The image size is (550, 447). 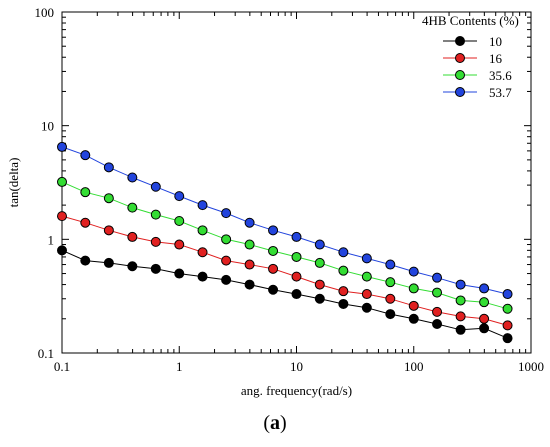 What do you see at coordinates (531, 366) in the screenshot?
I see `x-tick-label: 1000` at bounding box center [531, 366].